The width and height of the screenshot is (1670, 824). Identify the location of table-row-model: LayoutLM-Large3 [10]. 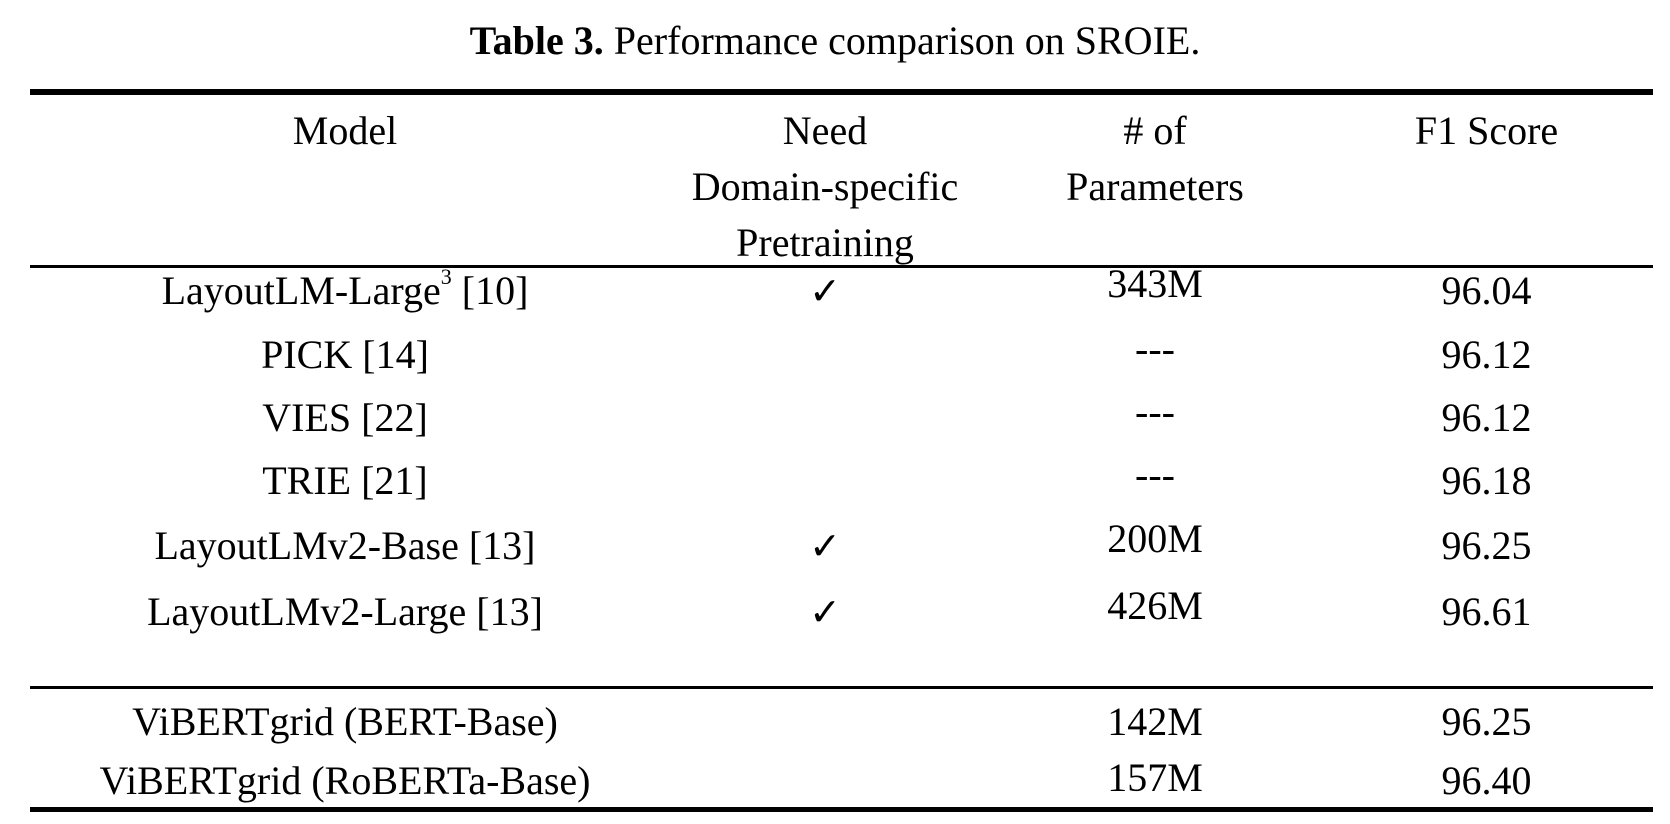
(345, 291).